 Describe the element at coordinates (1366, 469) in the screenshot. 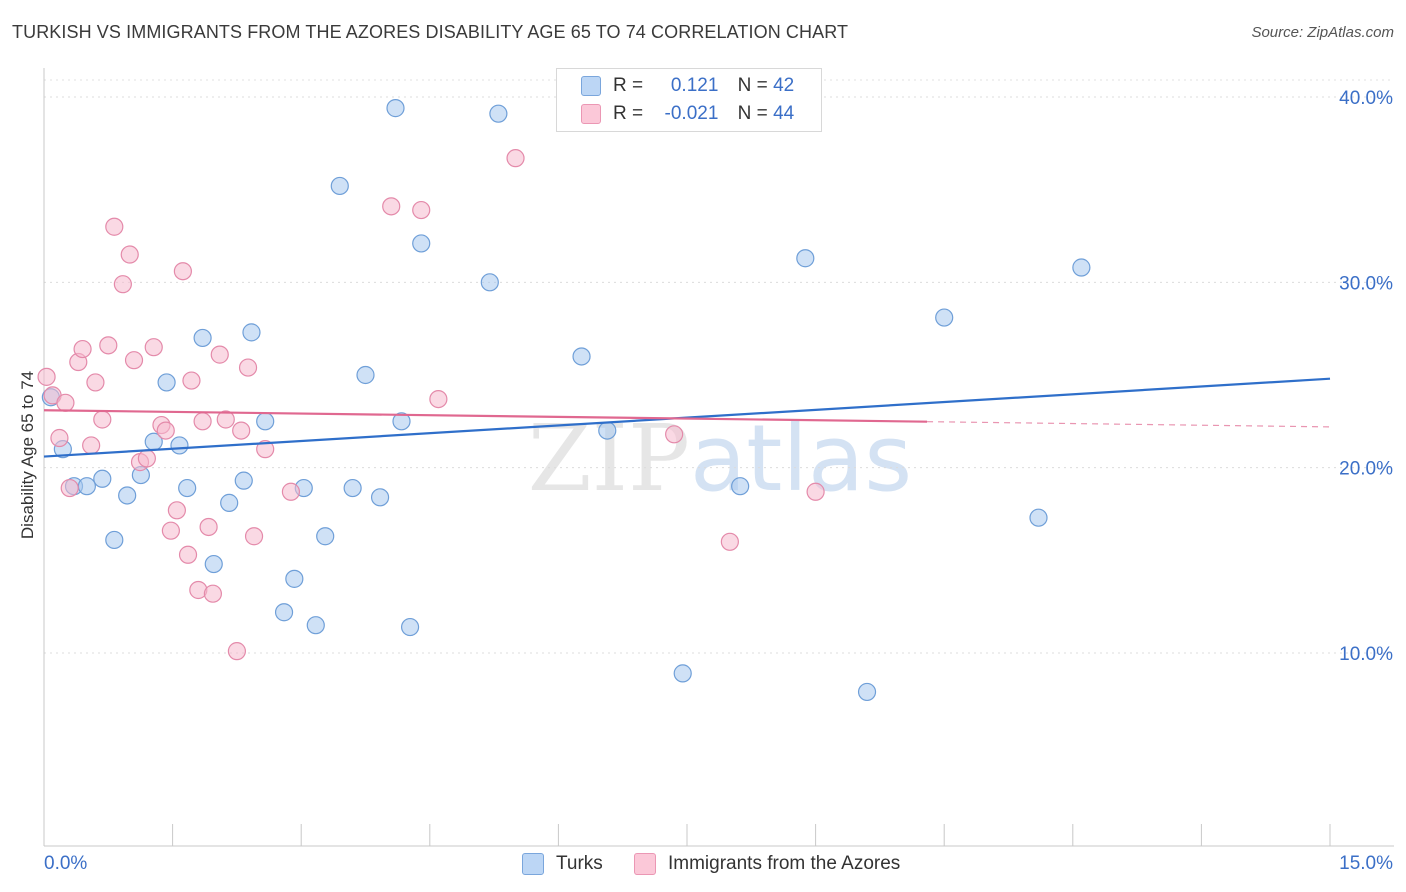

I see `y-tick-label: 20.0%` at that location.